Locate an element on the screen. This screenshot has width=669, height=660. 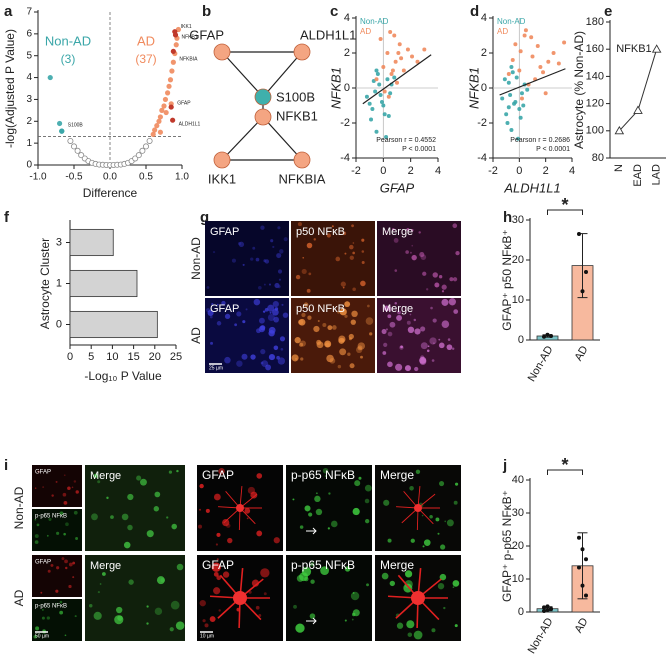
x-axis-label: ALDH1L1 is located at coordinates (531, 187).